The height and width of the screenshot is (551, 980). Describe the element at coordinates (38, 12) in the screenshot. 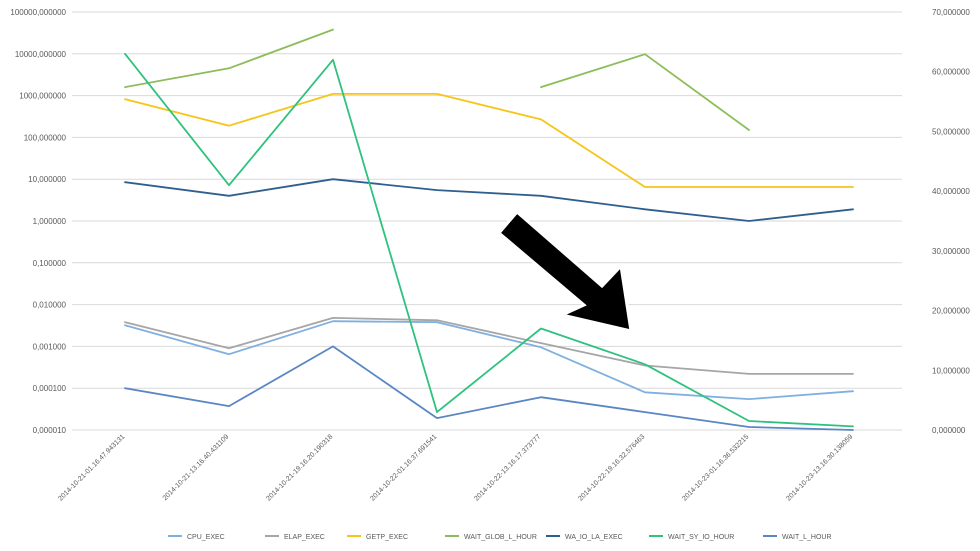

I see `left-tick-label: 100000,000000` at that location.